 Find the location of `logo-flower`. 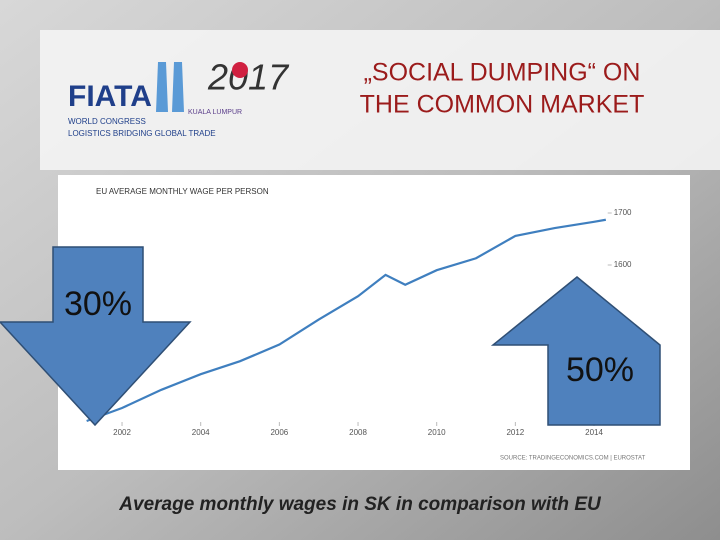

logo-flower is located at coordinates (240, 70).